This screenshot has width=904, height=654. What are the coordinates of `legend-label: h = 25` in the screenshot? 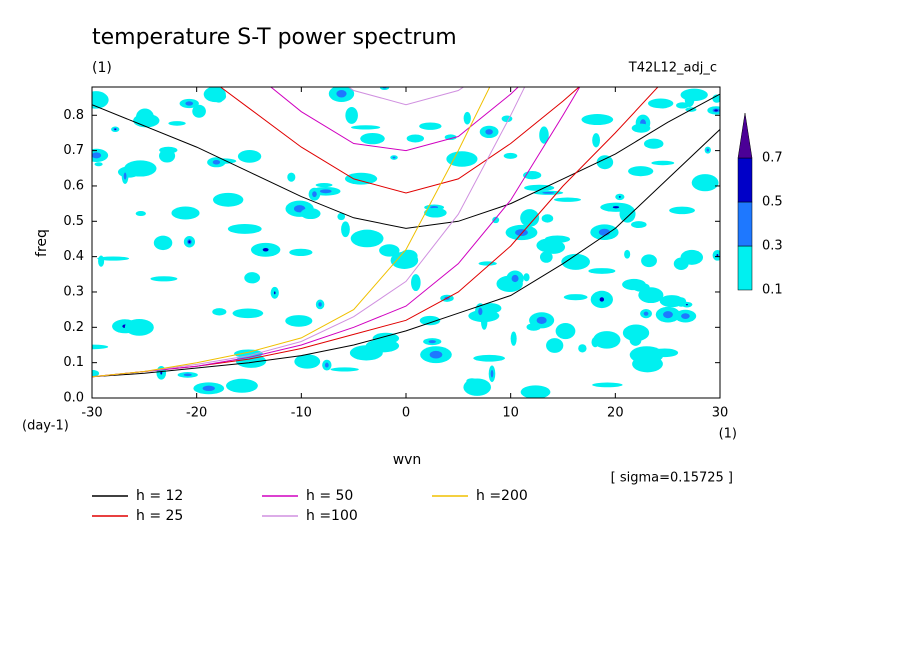 It's located at (159, 516).